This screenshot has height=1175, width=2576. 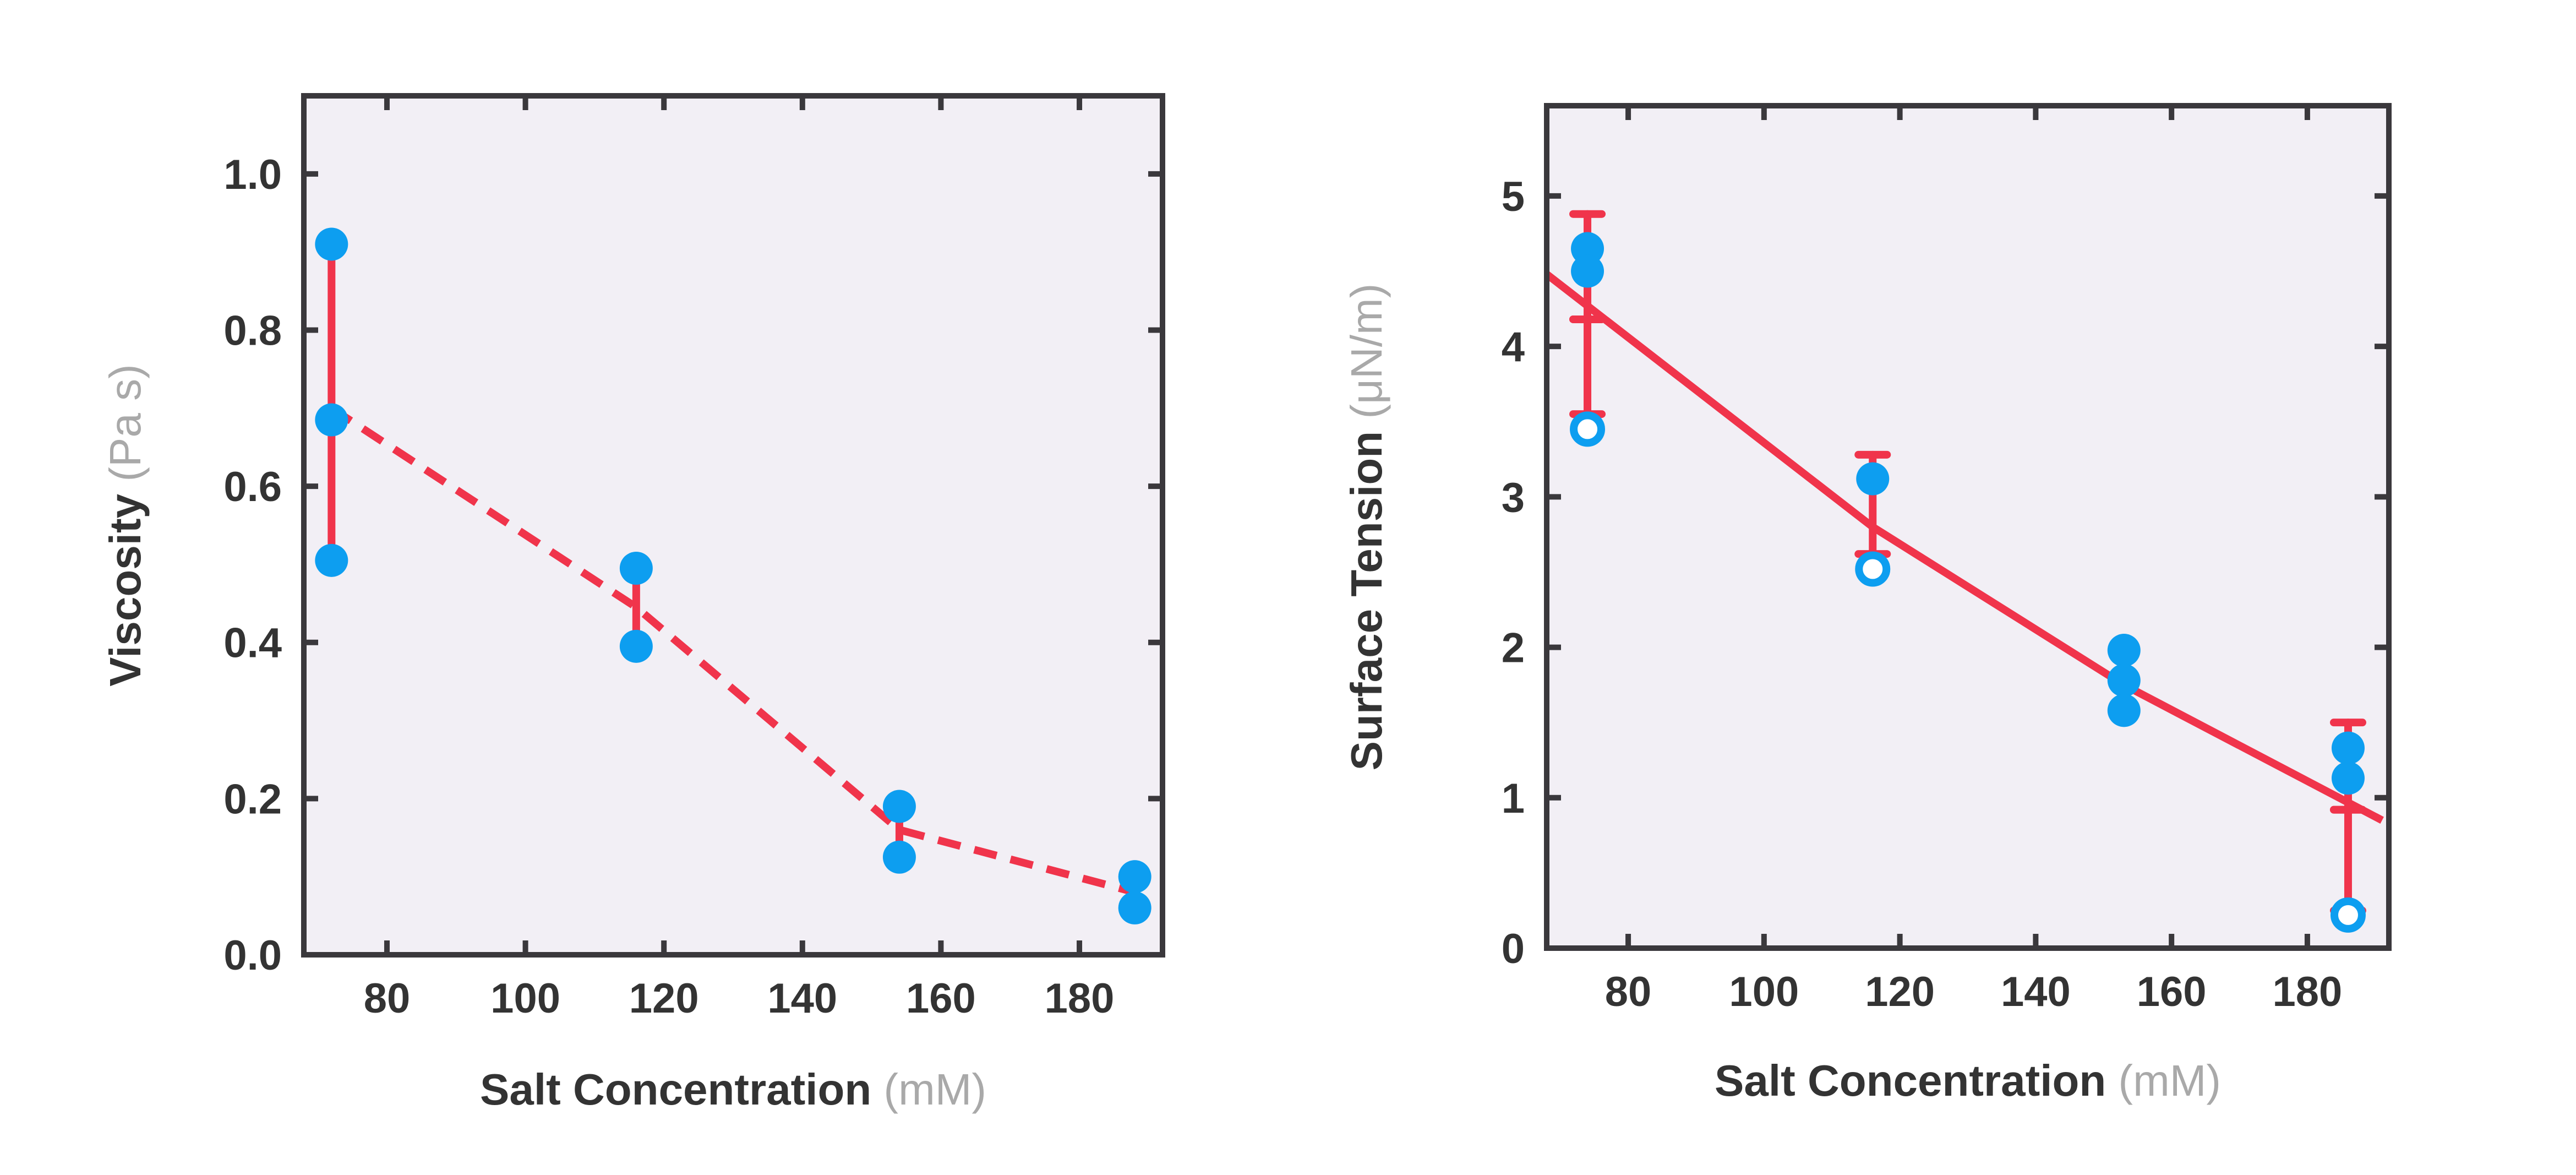 I want to click on y-tick-label: 2, so click(x=1514, y=648).